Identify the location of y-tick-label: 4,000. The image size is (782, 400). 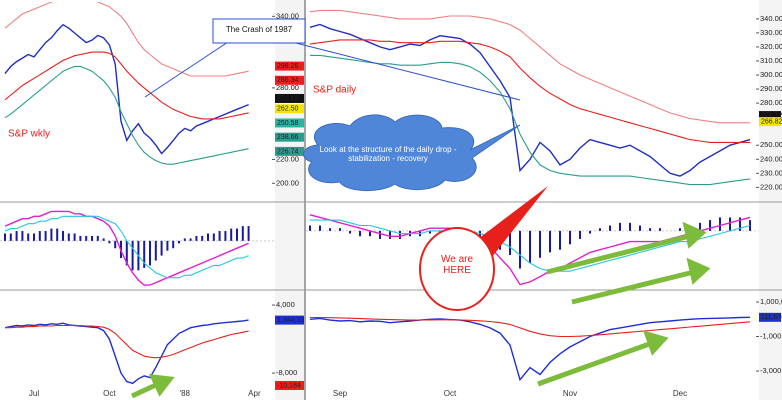
(285, 304).